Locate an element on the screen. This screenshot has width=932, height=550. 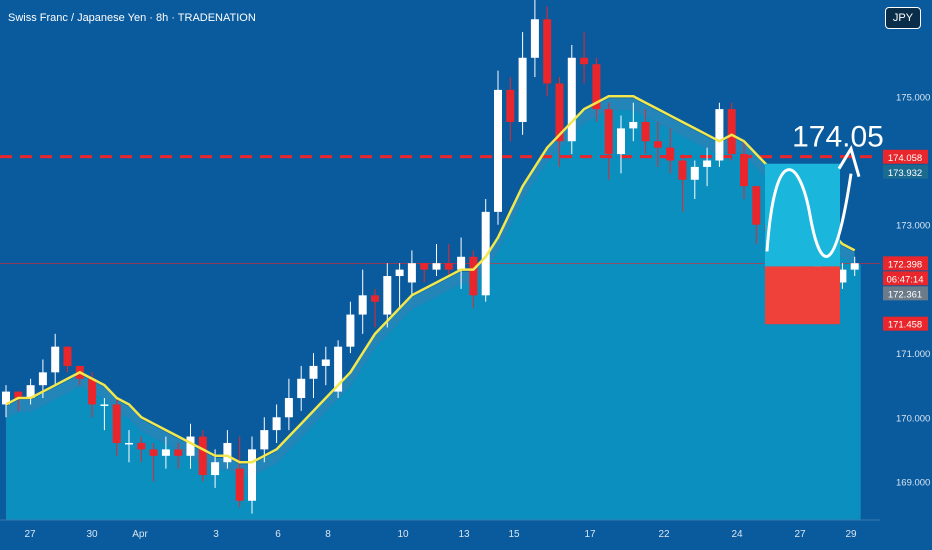
target-label: 174.05 is located at coordinates (838, 137).